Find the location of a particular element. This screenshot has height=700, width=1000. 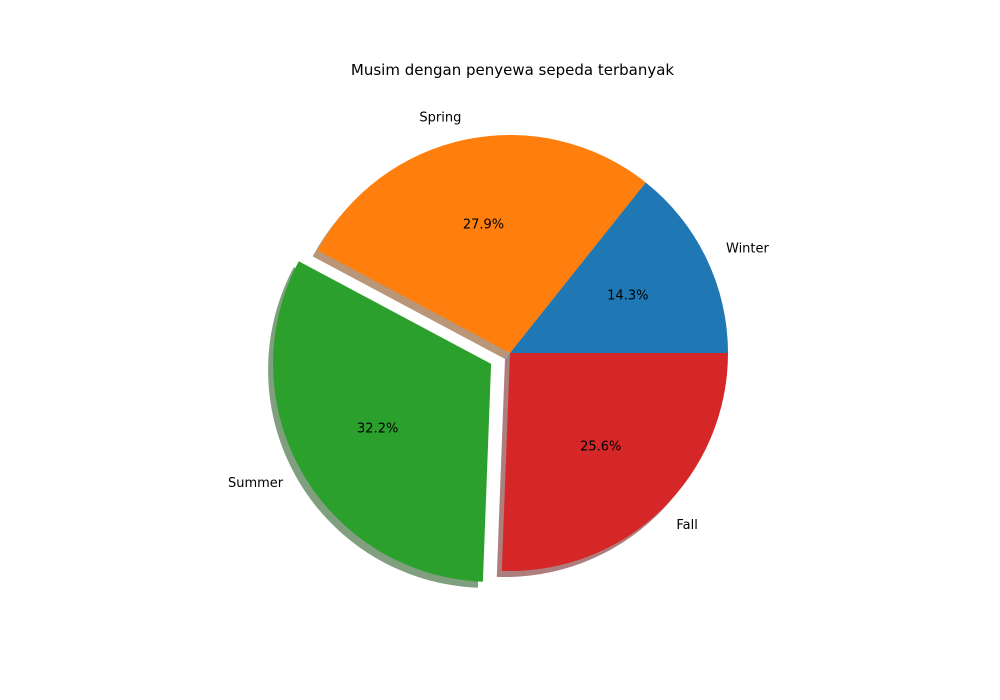

pie-slice-summer is located at coordinates (382, 421).